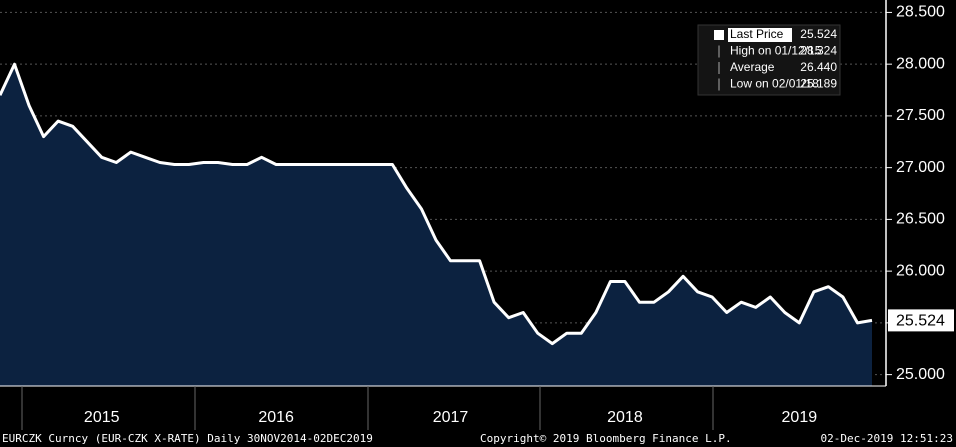  I want to click on y-tick-label: 28.500, so click(920, 12).